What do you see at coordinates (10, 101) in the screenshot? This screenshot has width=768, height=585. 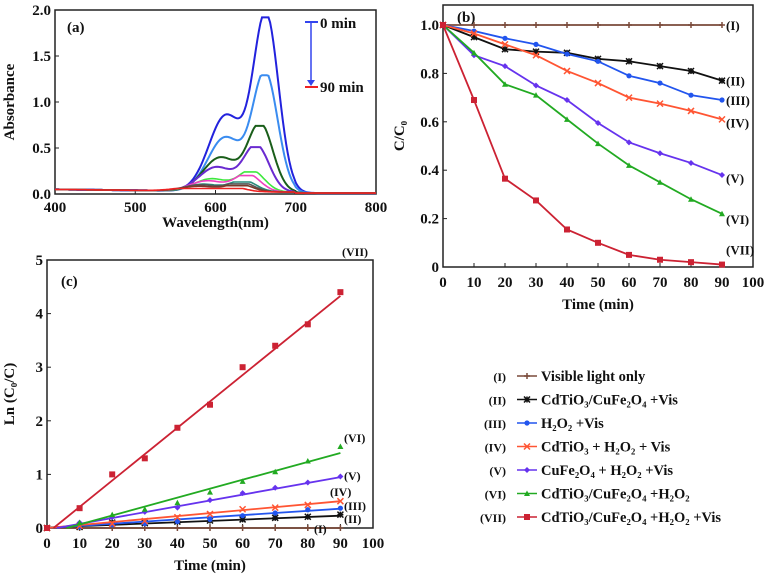 I see `y-axis-label: Absorbance` at bounding box center [10, 101].